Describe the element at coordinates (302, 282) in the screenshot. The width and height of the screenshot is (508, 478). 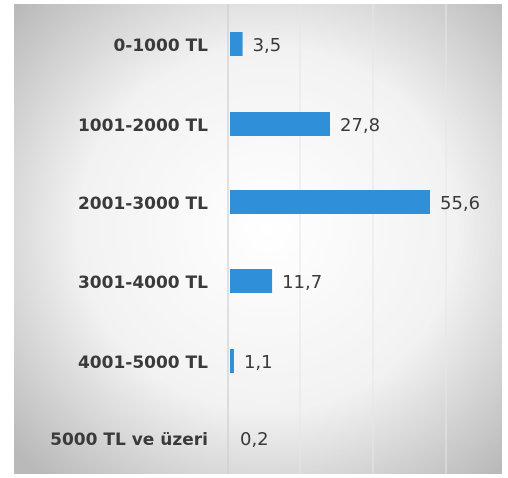
I see `value-label: 11,7` at that location.